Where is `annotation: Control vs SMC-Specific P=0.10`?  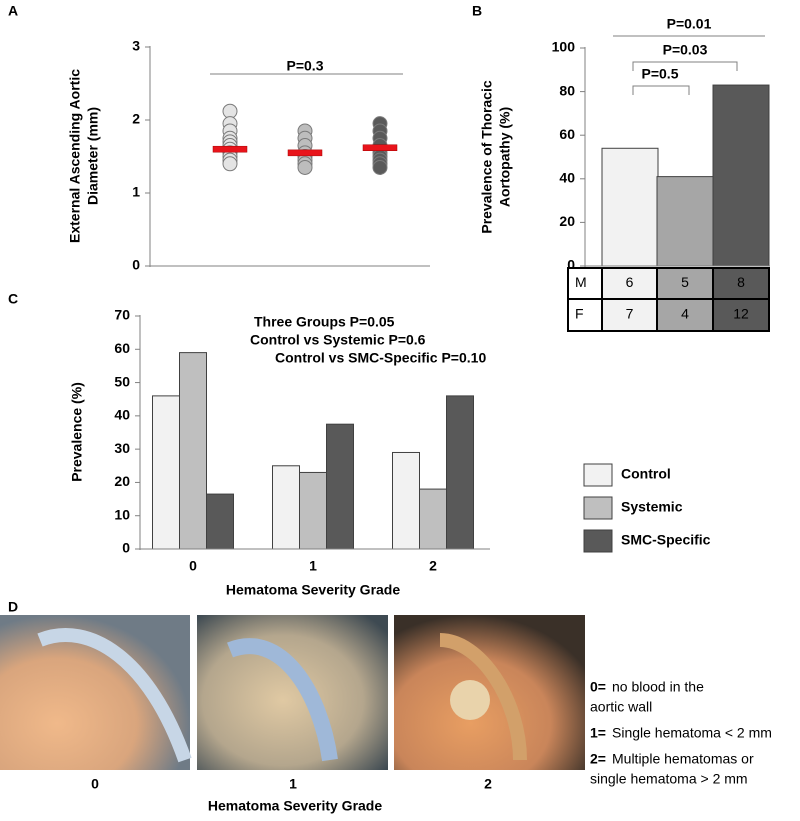 annotation: Control vs SMC-Specific P=0.10 is located at coordinates (380, 358).